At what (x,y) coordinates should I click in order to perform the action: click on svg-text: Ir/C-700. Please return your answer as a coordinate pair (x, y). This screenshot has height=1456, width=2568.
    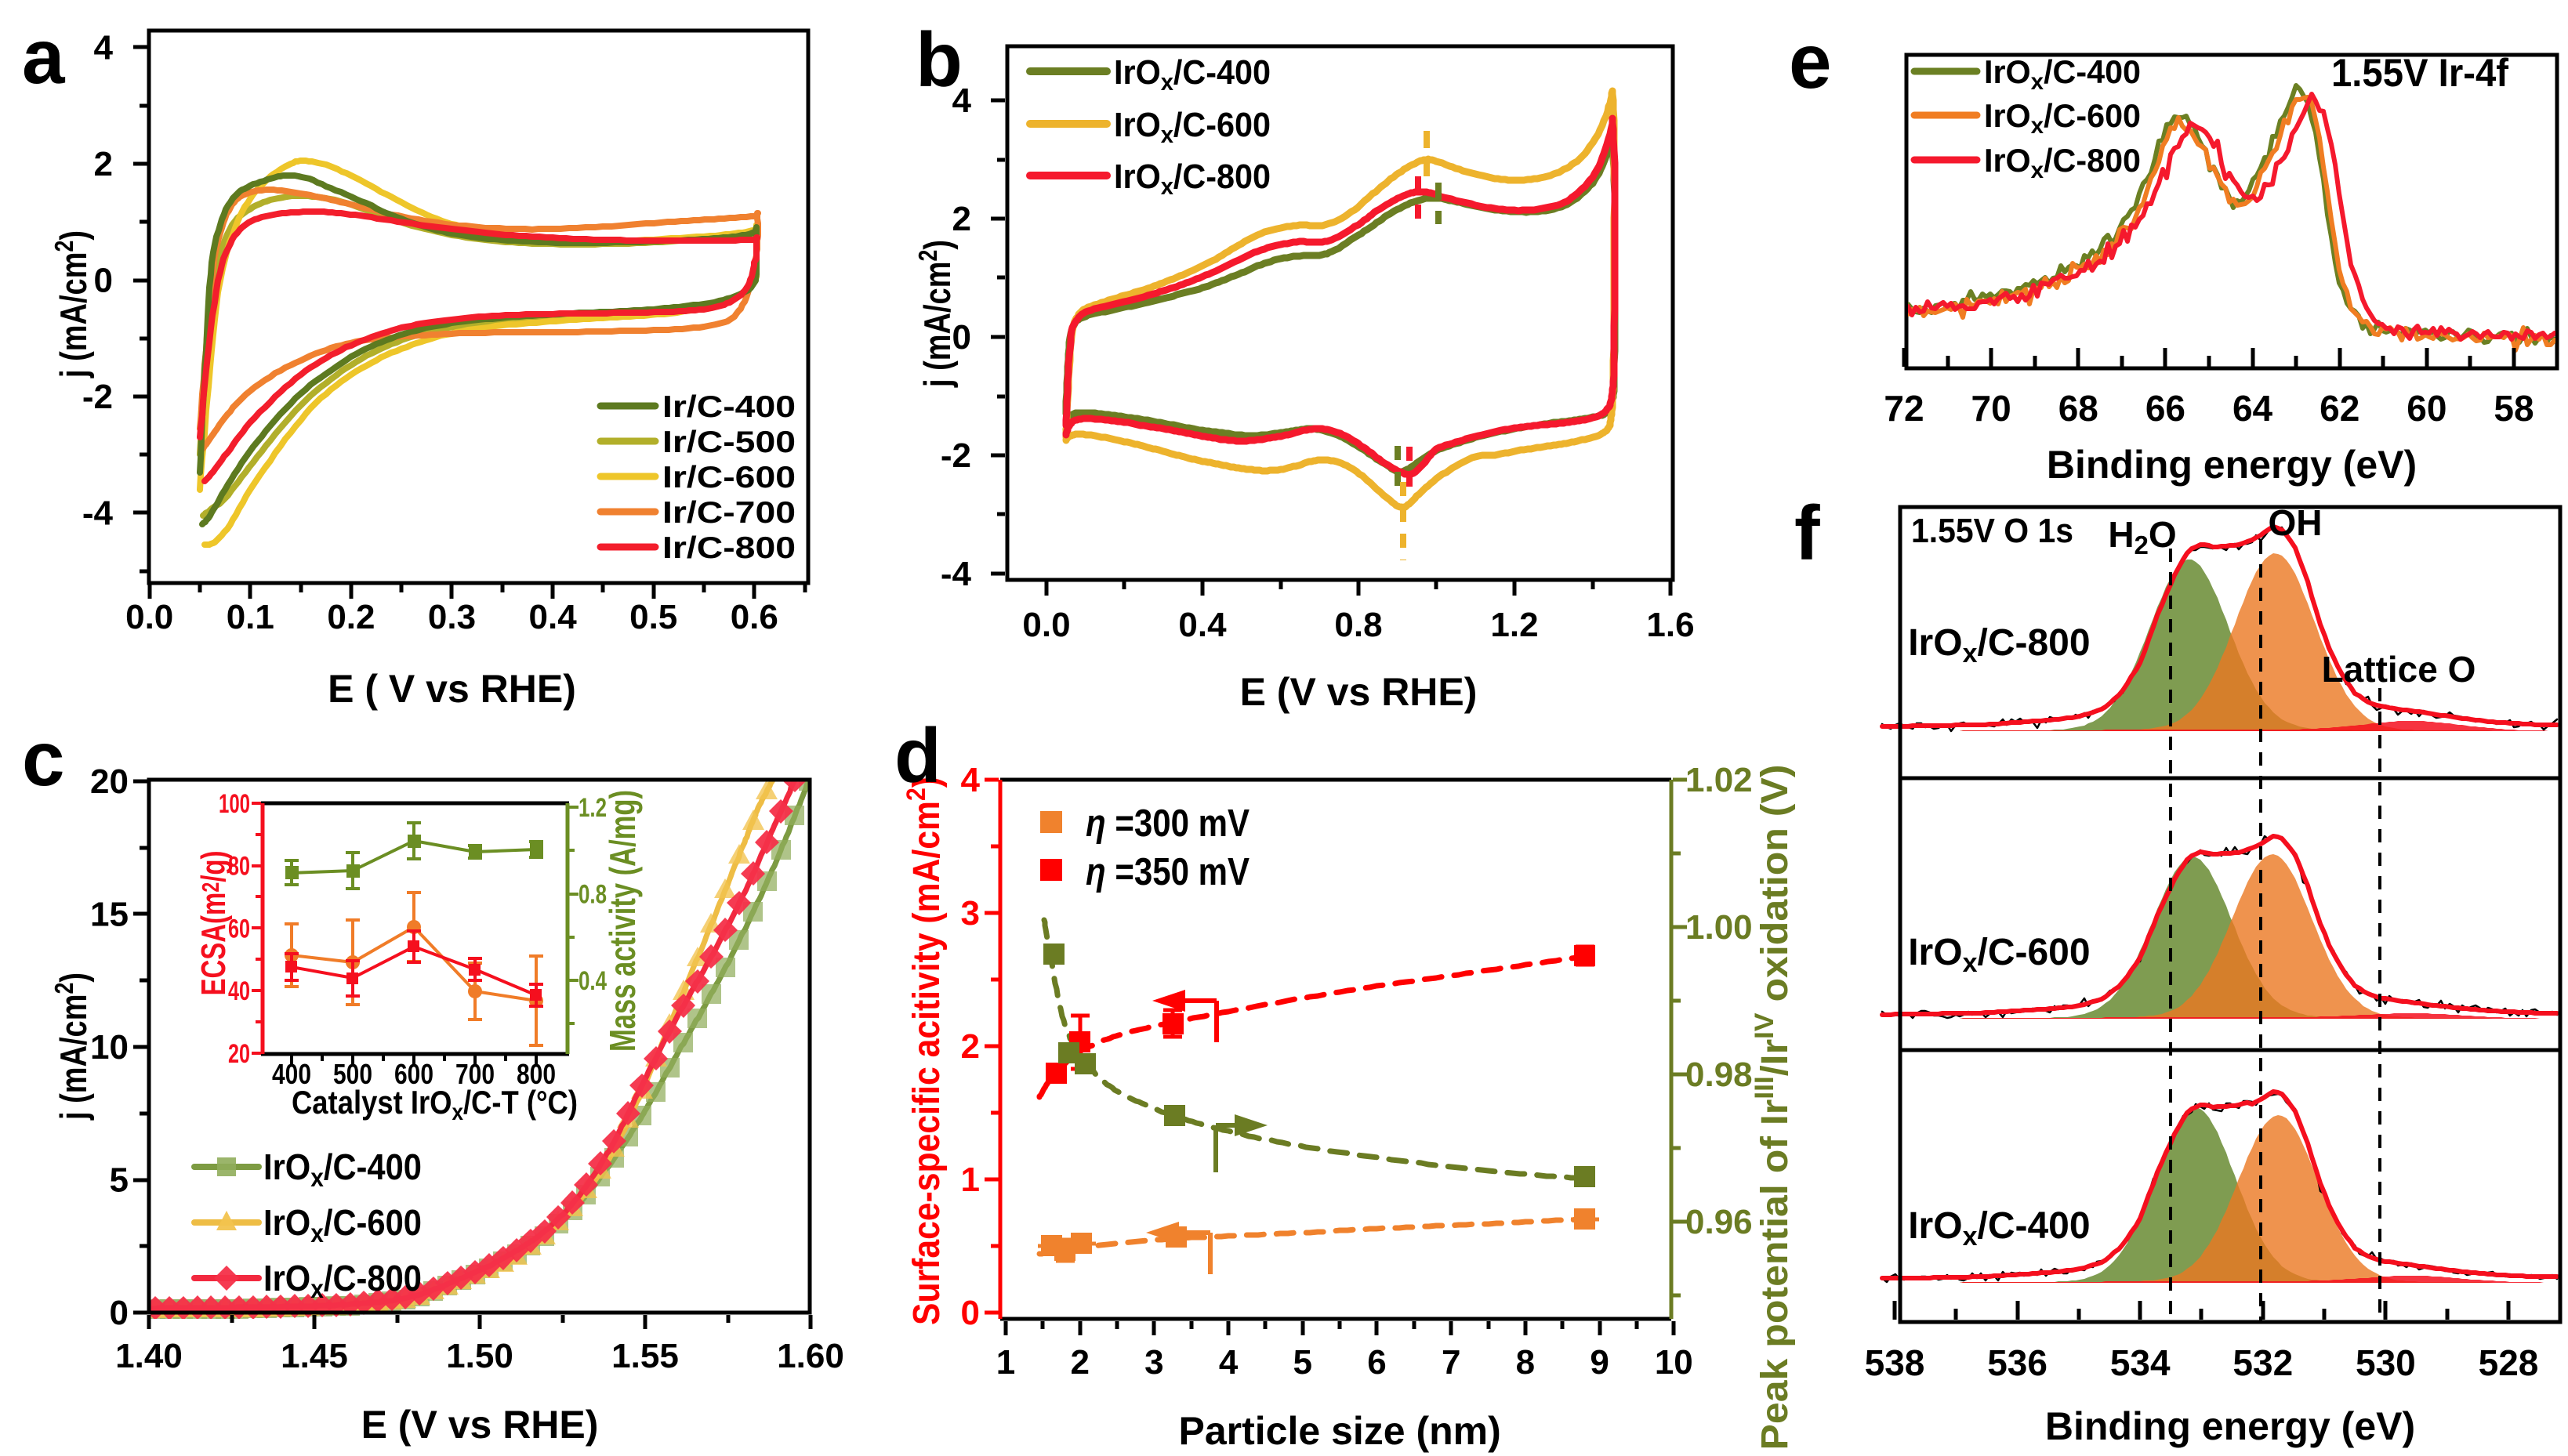
    Looking at the image, I should click on (729, 513).